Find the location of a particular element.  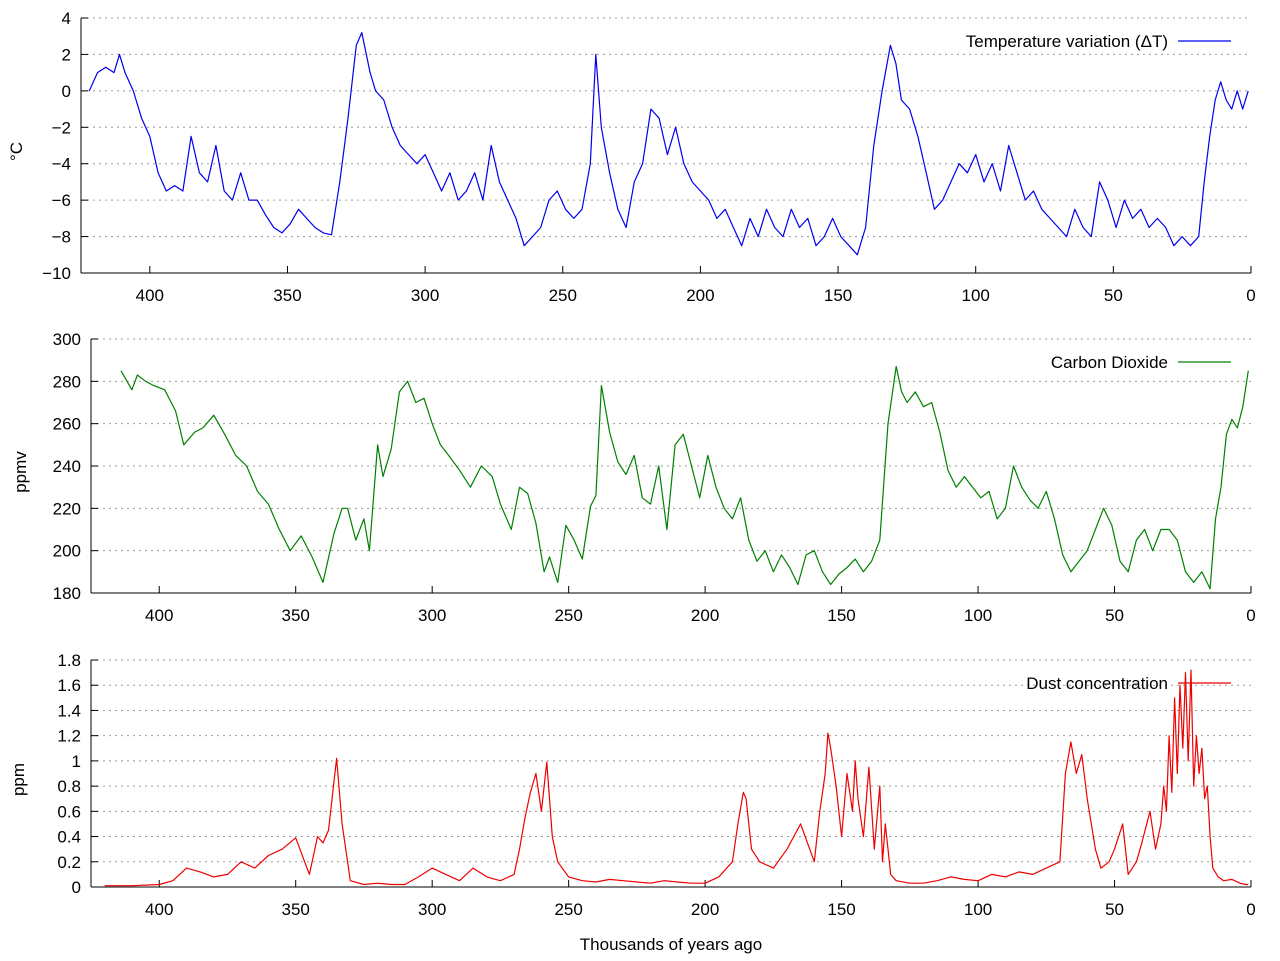

y-tick-label: 1.8 is located at coordinates (69, 660).